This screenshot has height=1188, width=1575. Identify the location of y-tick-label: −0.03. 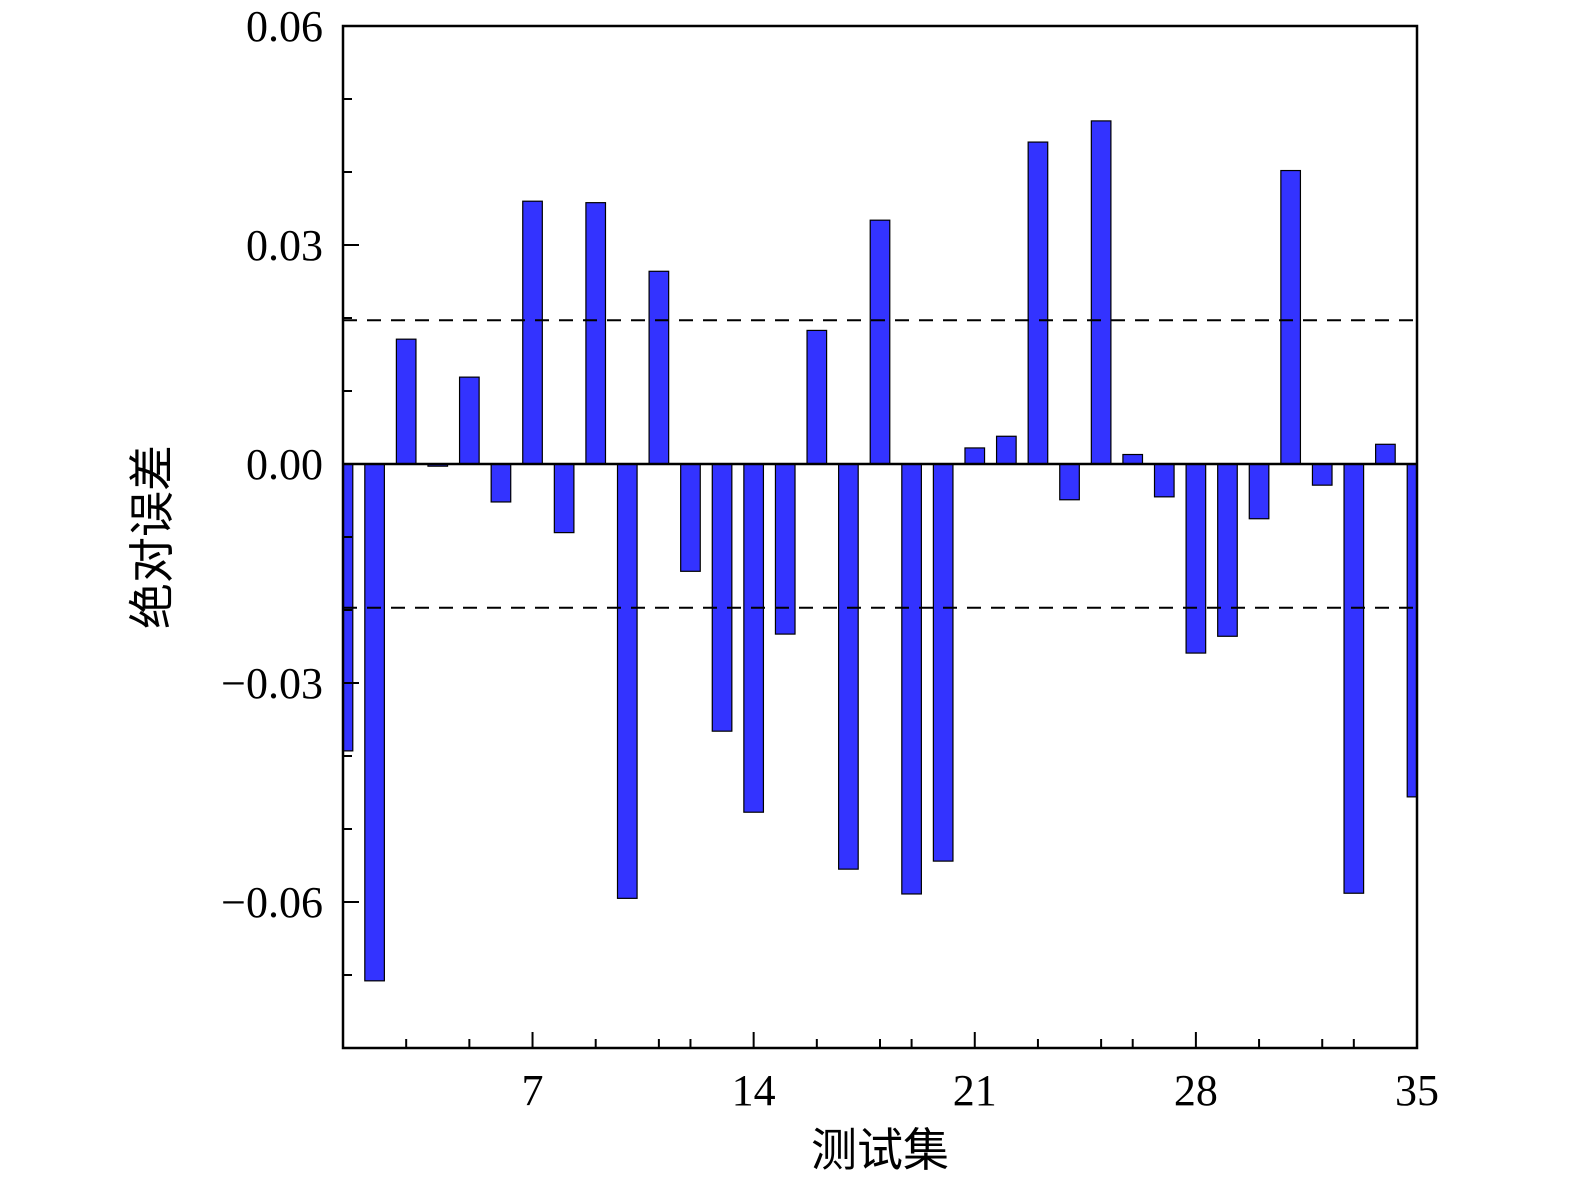
(272, 683).